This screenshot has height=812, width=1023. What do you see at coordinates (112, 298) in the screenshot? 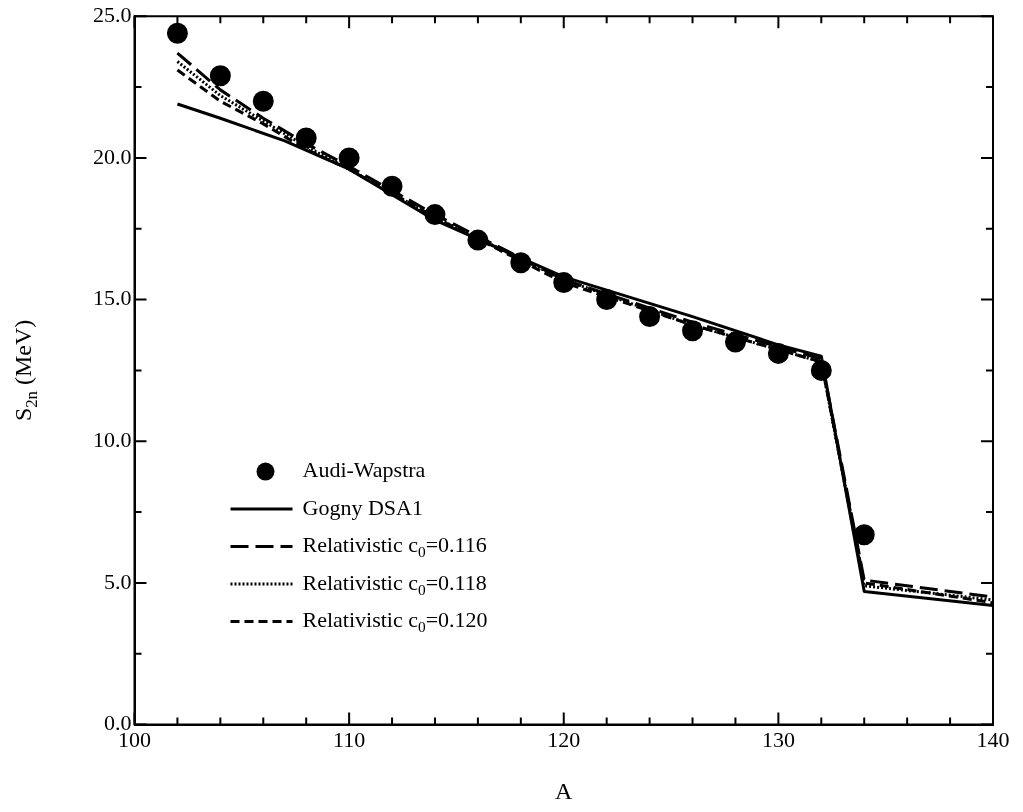
I see `y-tick-label: 15.0` at bounding box center [112, 298].